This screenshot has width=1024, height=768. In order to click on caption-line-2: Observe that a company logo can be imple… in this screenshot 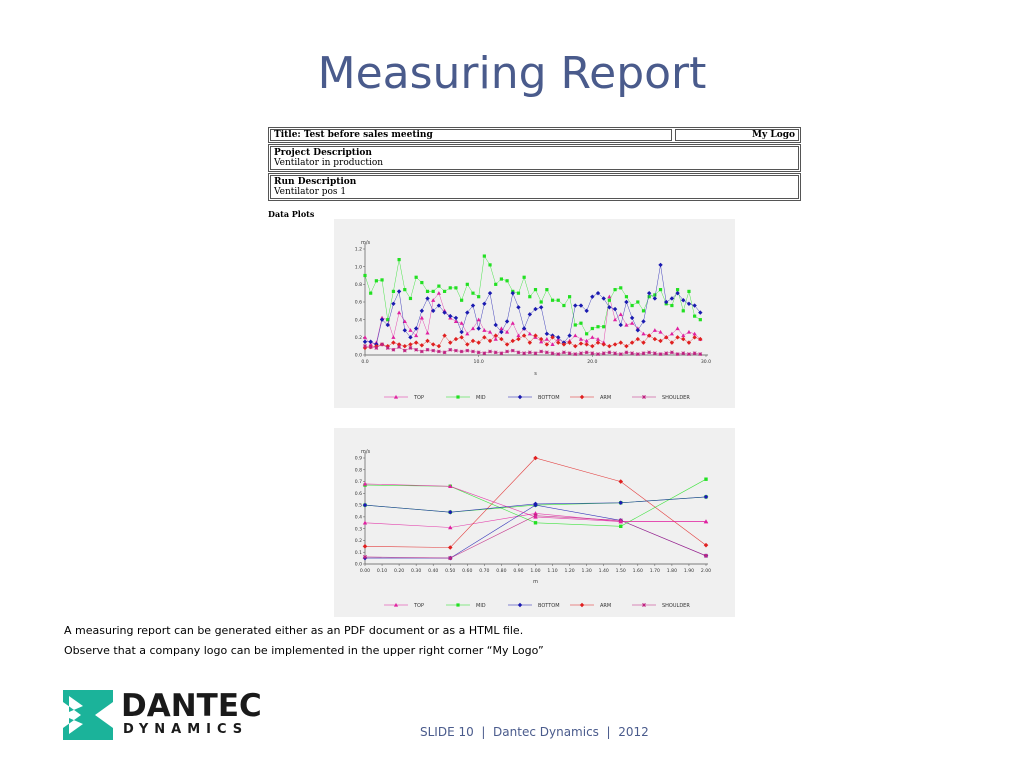, I will do `click(304, 650)`.